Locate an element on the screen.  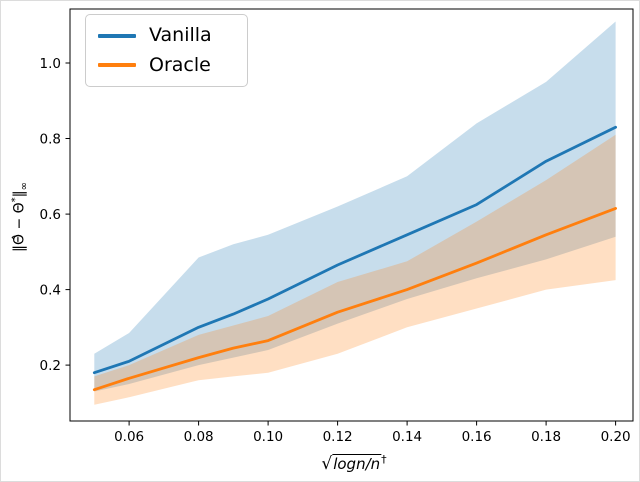
x-label-dagger-superscript: † is located at coordinates (384, 459).